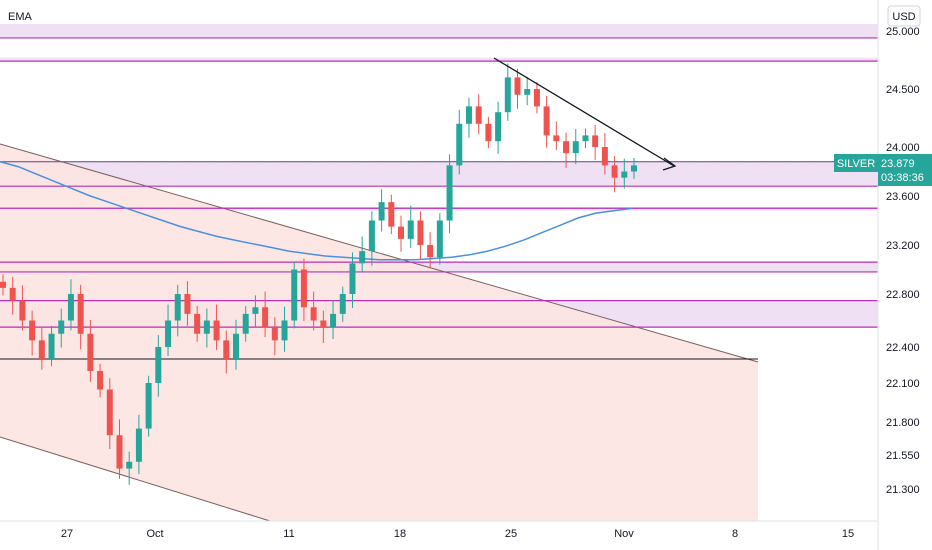  I want to click on trend-line, so click(584, 112).